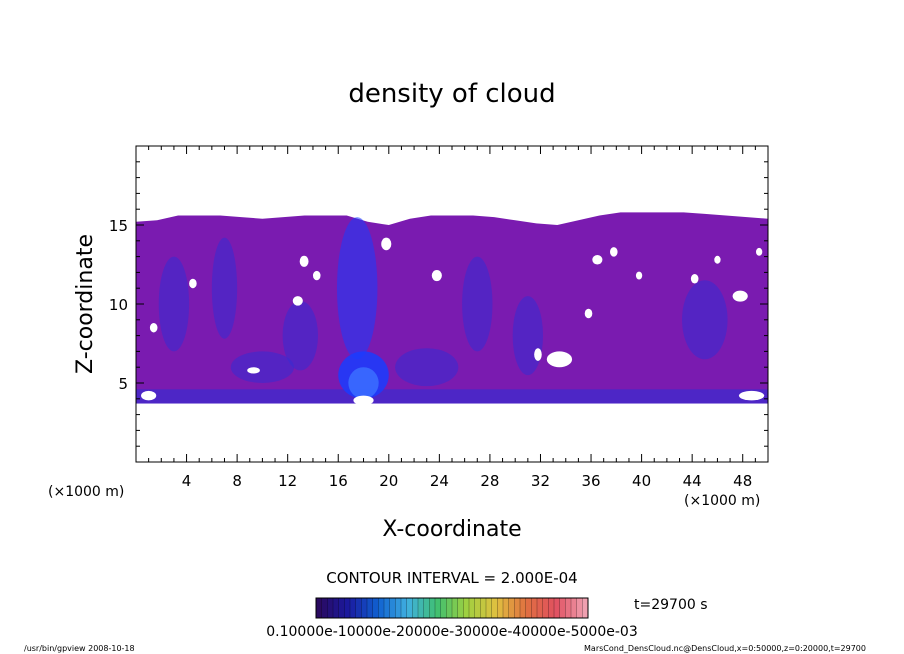  Describe the element at coordinates (388, 481) in the screenshot. I see `x-tick-label: 20` at that location.